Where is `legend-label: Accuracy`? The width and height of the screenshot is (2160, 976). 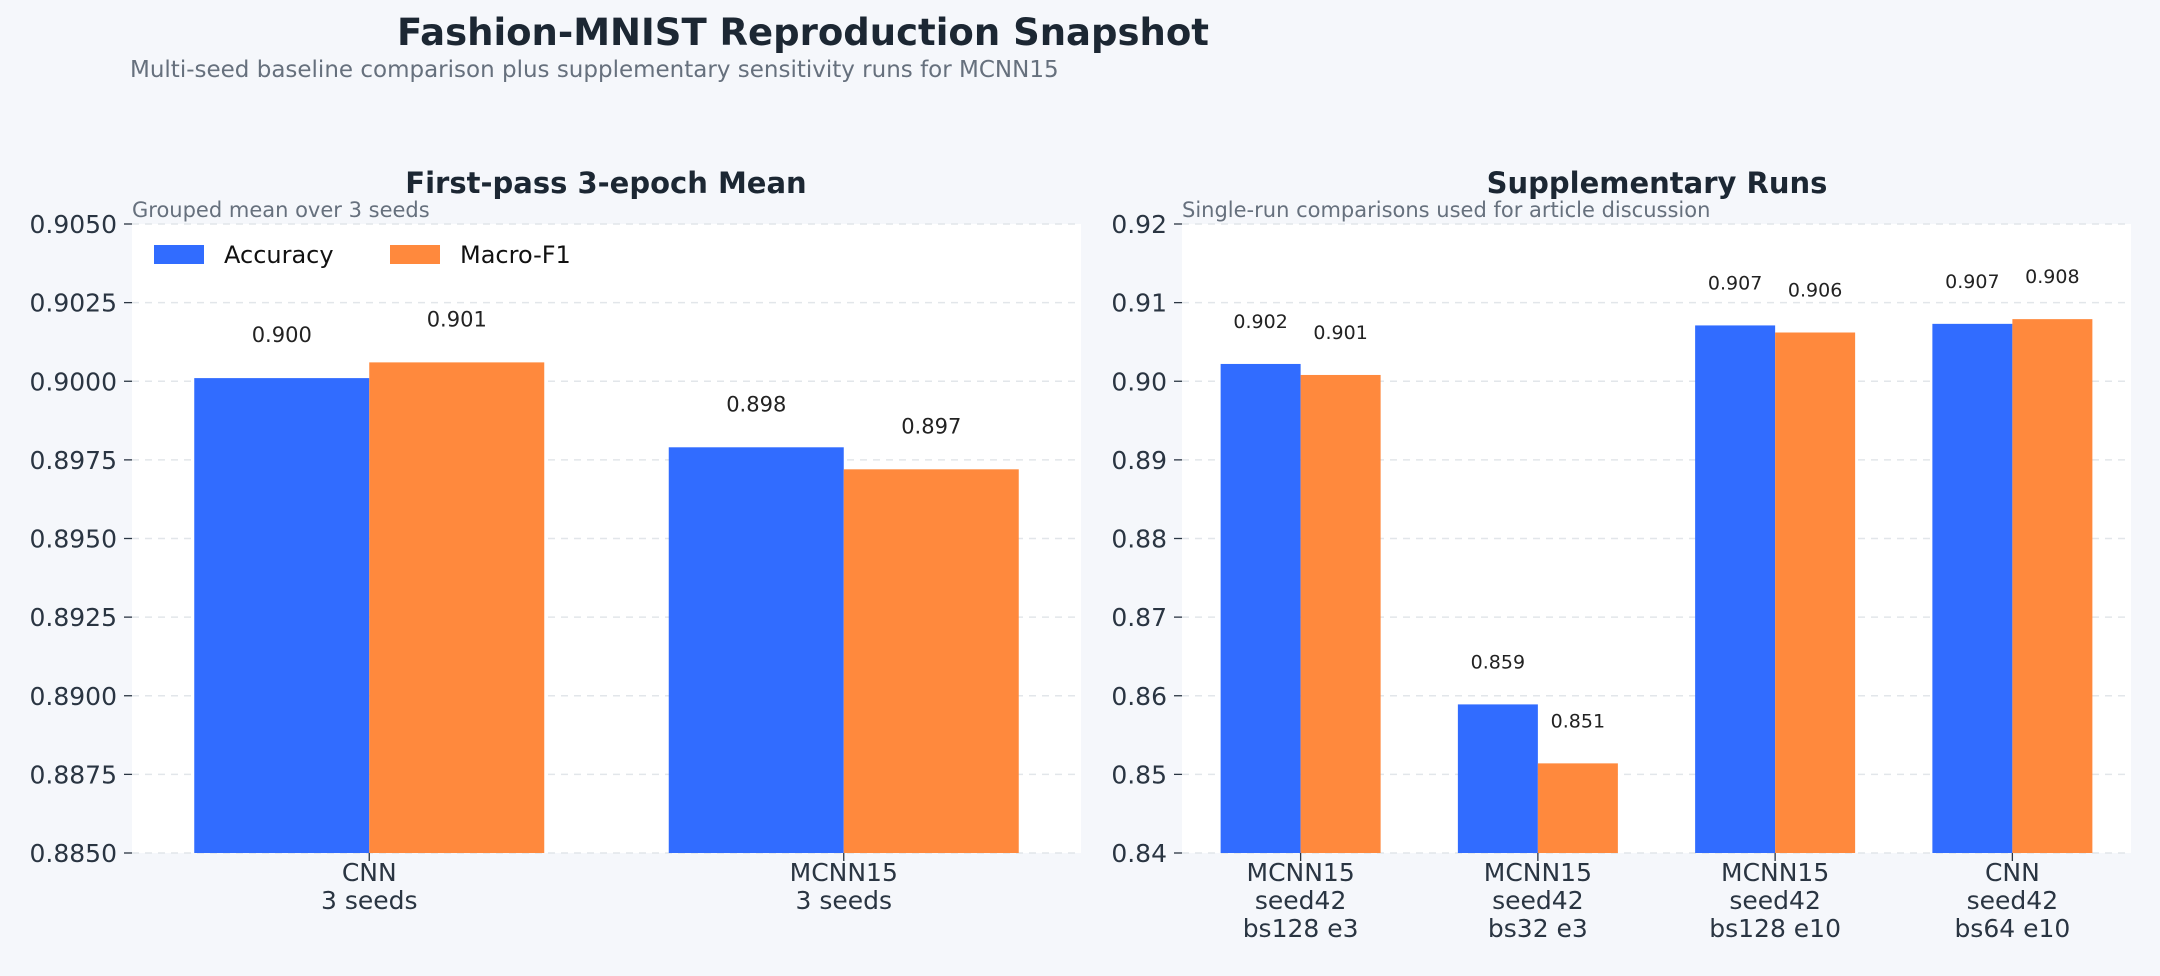 legend-label: Accuracy is located at coordinates (279, 255).